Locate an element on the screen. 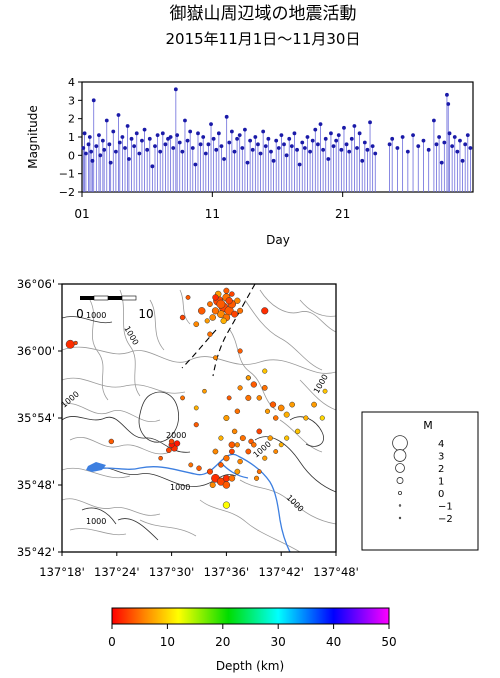  map-lon-tick-label: 137°36' is located at coordinates (227, 572).